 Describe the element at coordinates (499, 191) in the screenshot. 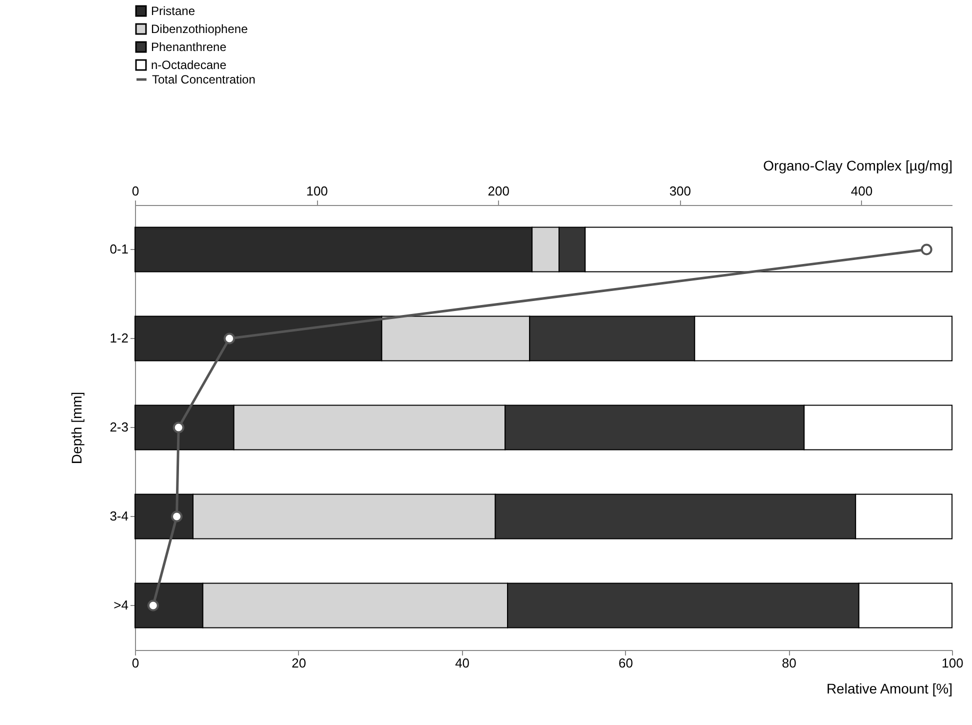

I see `x2-tick-label: 200` at that location.